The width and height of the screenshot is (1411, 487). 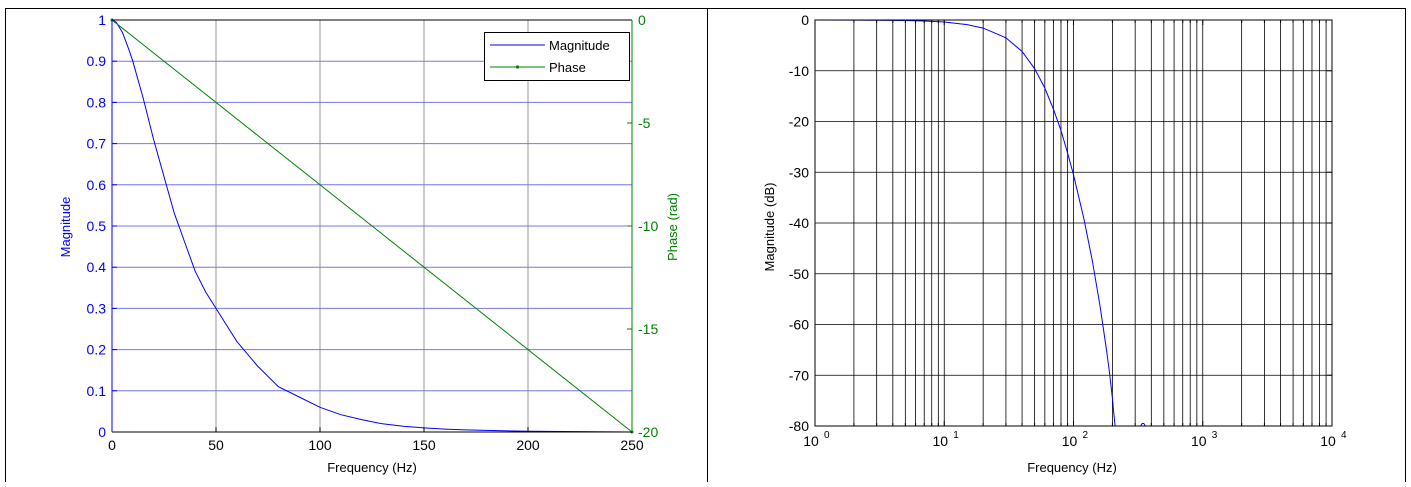 What do you see at coordinates (97, 102) in the screenshot?
I see `chart1-y-tick-label: 0.8` at bounding box center [97, 102].